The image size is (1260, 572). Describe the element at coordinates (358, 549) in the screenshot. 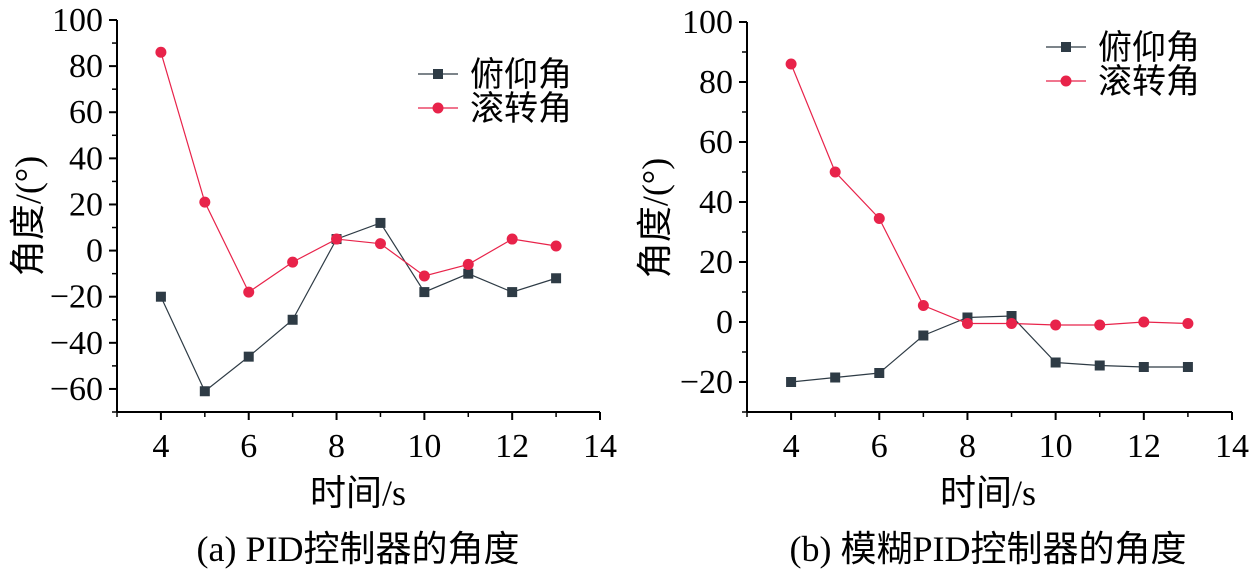

I see `chart-caption: (a) PID控制器的角度` at that location.